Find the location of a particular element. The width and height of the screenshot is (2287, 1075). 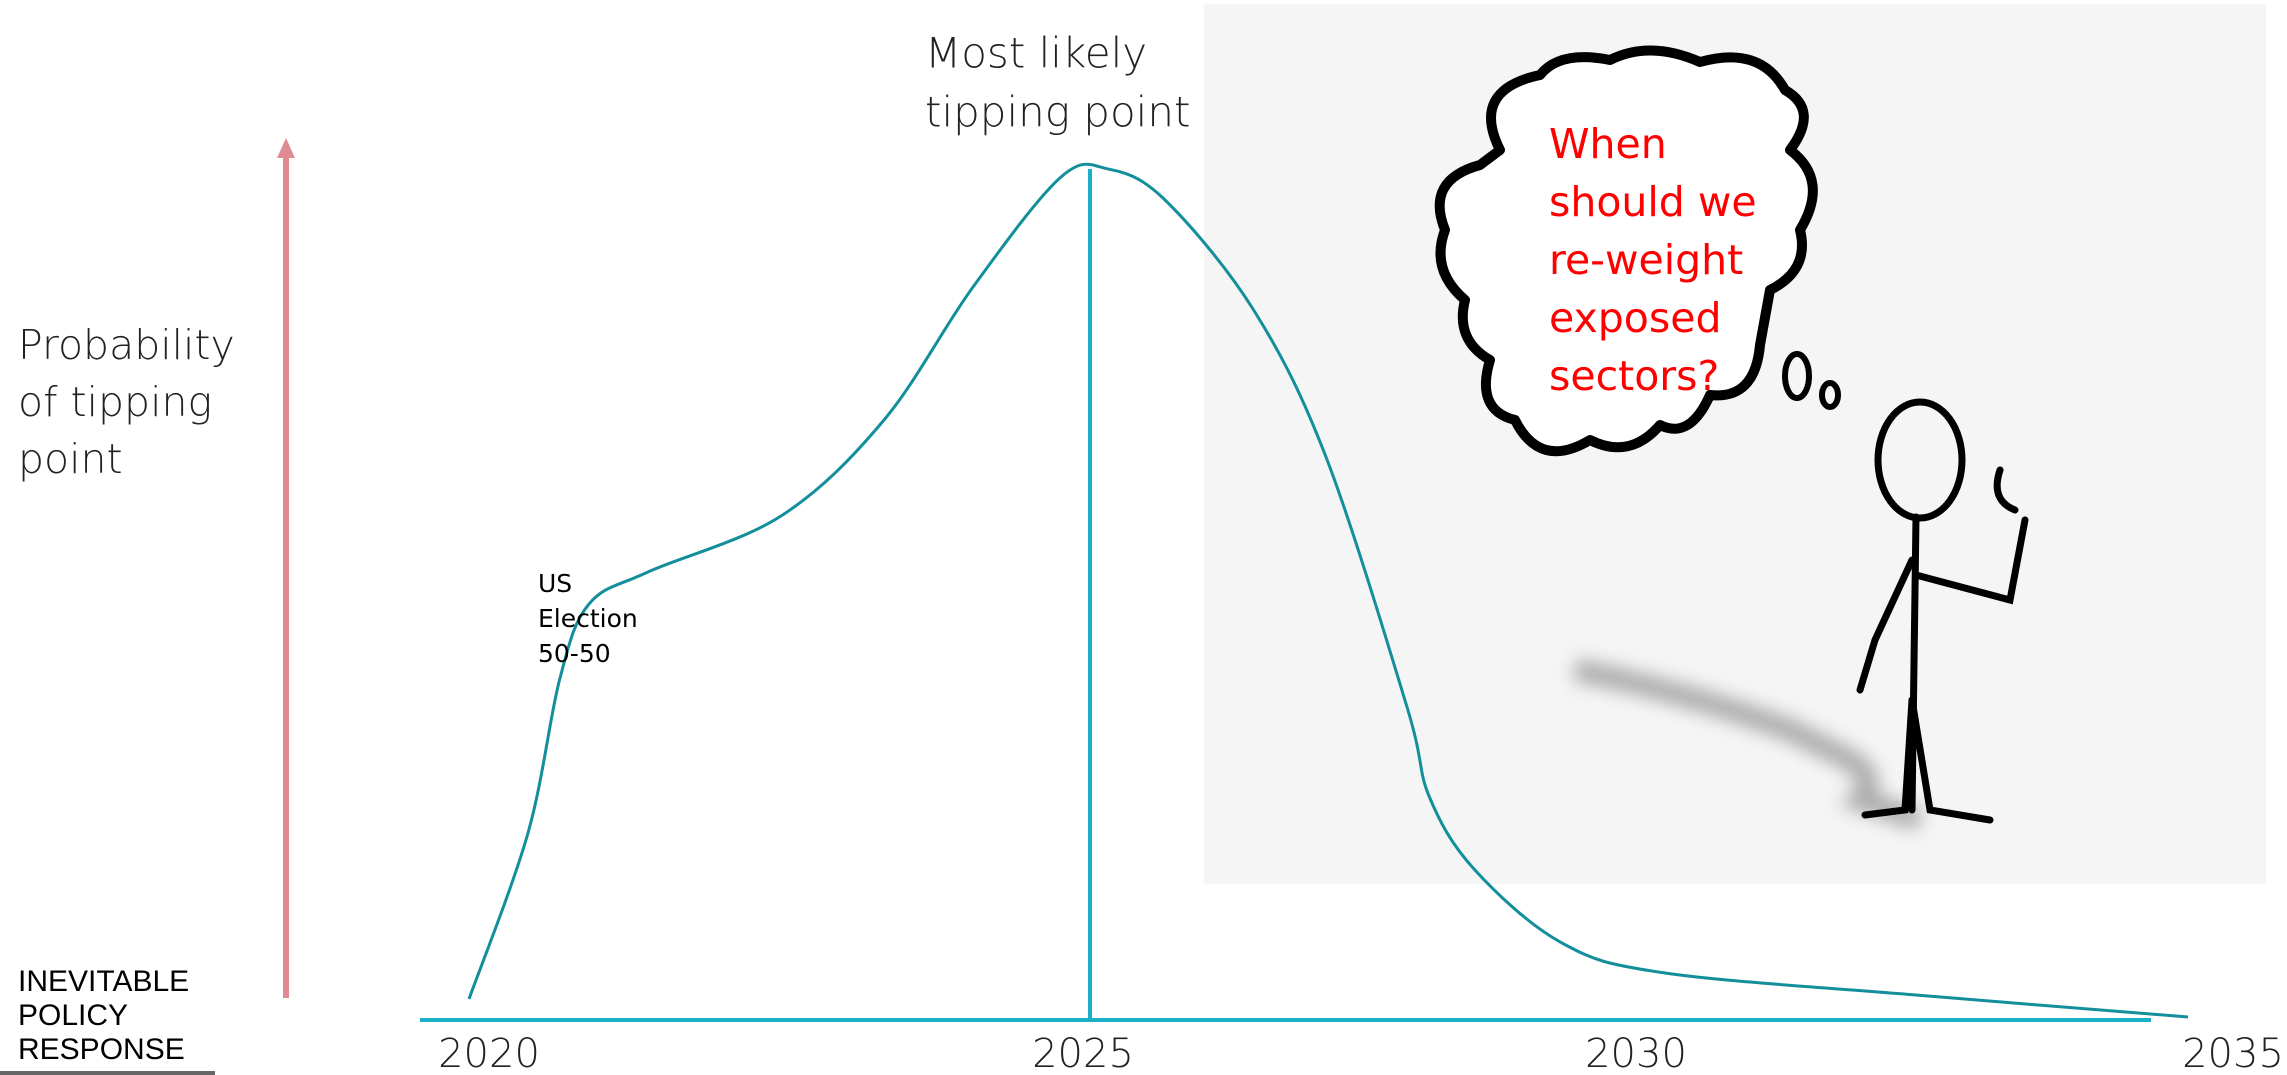

thought-cloud is located at coordinates (1626, 251).